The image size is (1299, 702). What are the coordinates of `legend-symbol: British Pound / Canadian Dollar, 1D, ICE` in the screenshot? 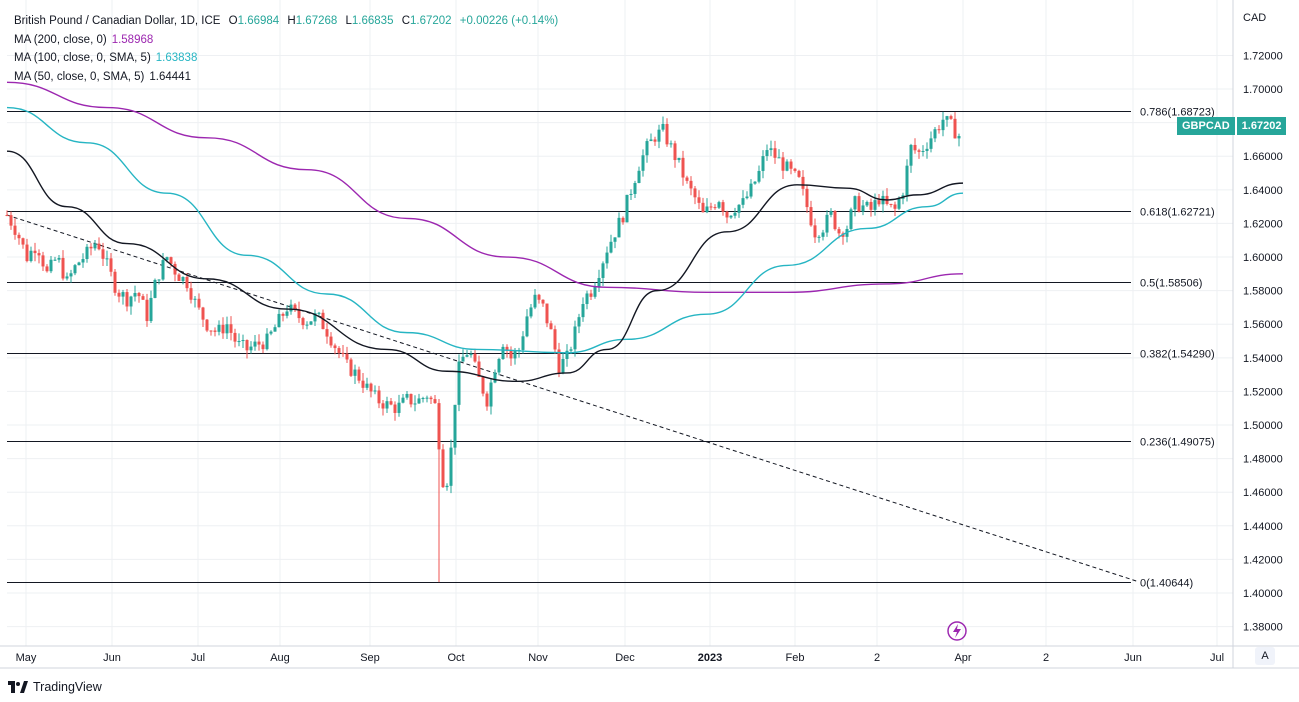 It's located at (117, 21).